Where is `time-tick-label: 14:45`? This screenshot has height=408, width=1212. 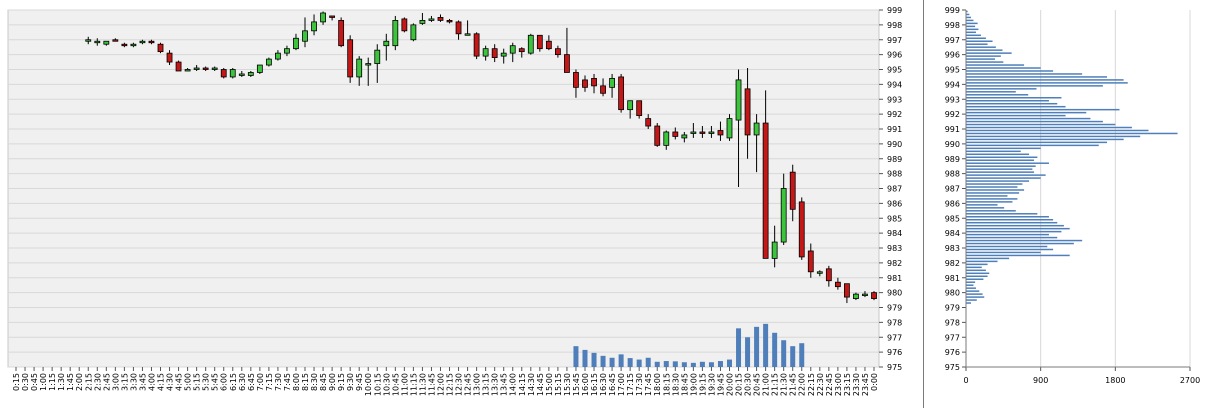 time-tick-label: 14:45 is located at coordinates (540, 384).